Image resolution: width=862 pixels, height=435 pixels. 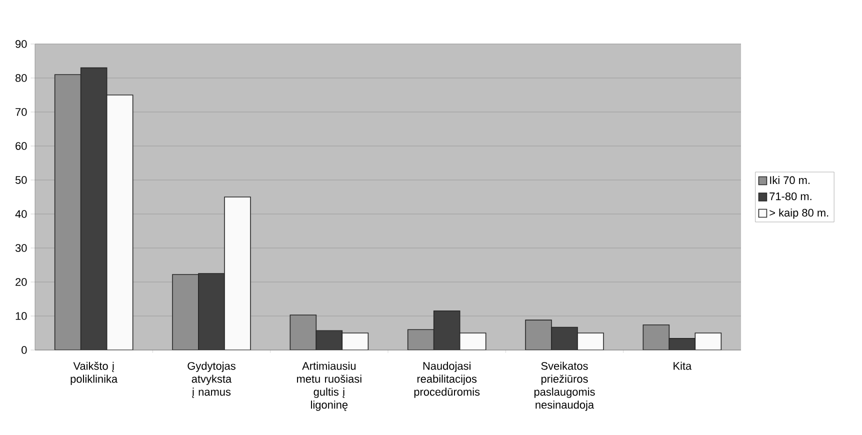 What do you see at coordinates (24, 350) in the screenshot?
I see `y-tick-label: 0` at bounding box center [24, 350].